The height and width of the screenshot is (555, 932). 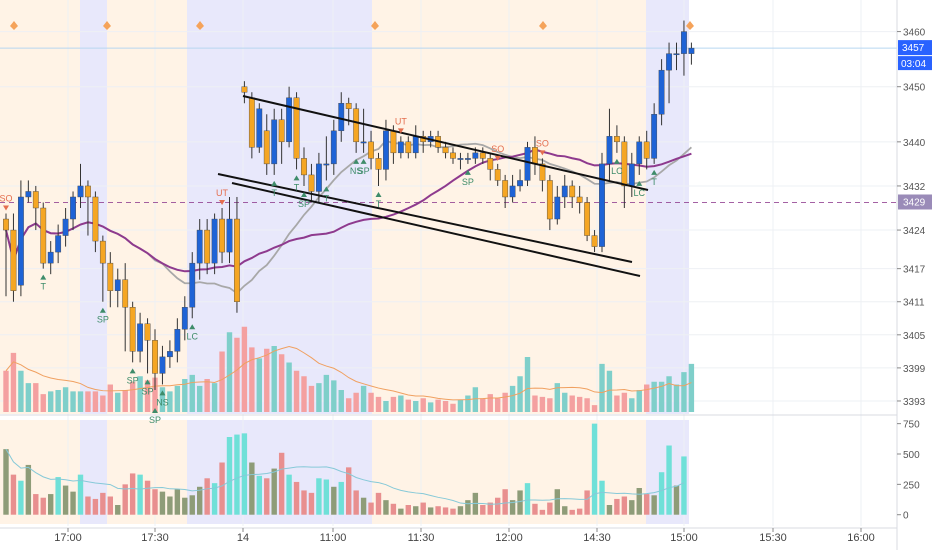 I want to click on session-band, so click(x=147, y=207).